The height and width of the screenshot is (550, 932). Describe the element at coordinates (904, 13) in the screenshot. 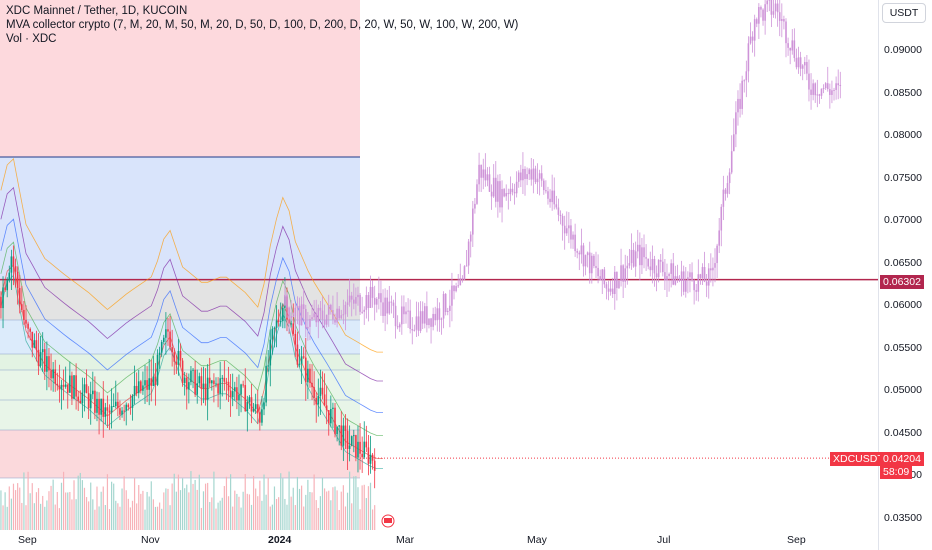

I see `currency-button: USDT` at that location.